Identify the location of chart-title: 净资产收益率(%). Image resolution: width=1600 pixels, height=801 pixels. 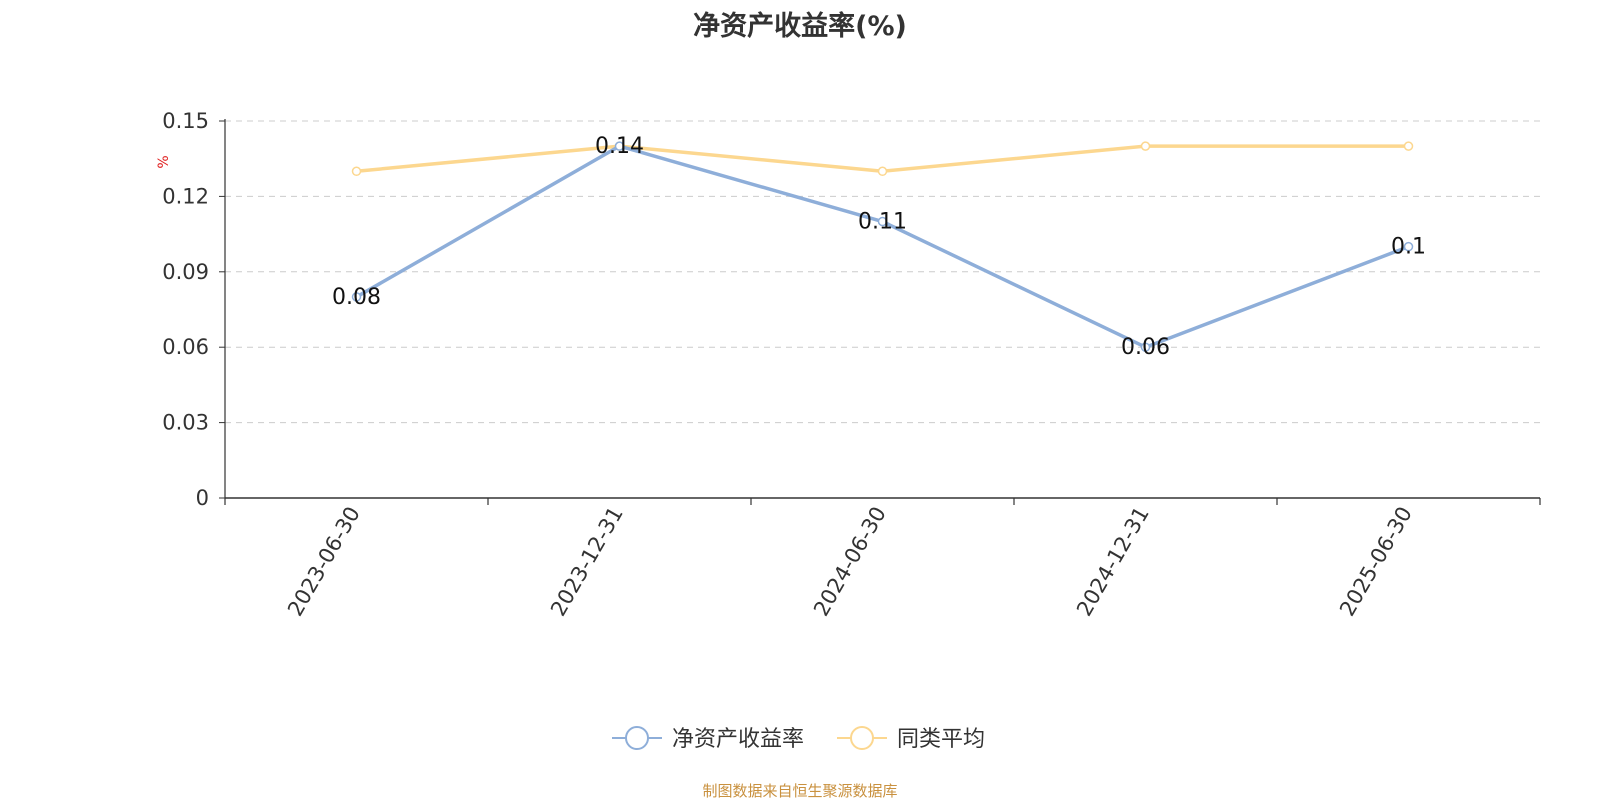
(800, 26).